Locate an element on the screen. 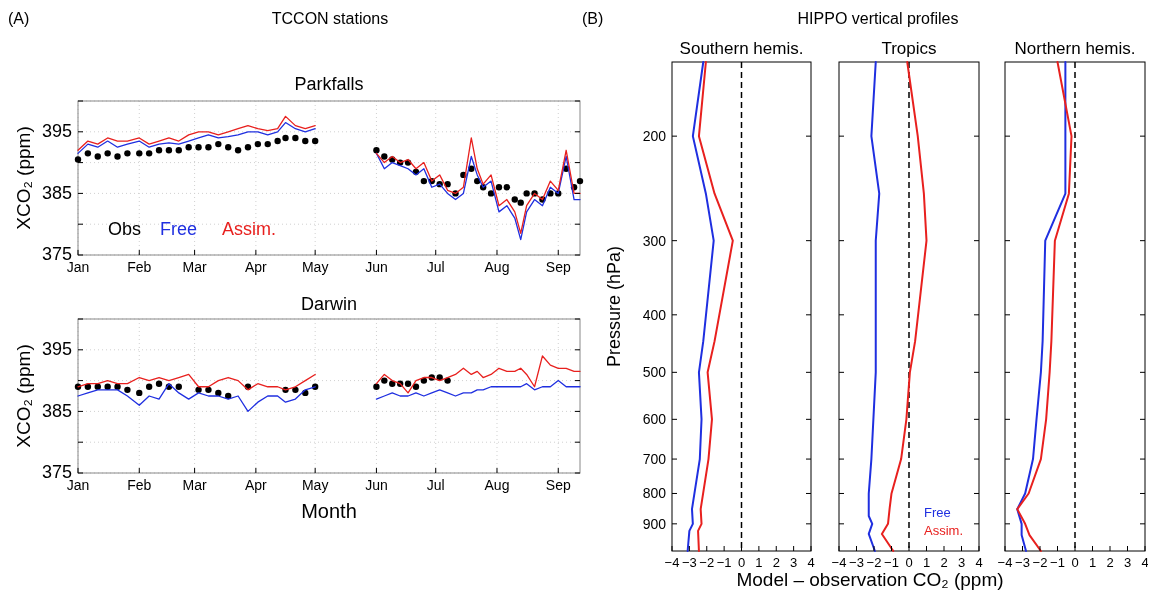 The height and width of the screenshot is (594, 1149). chart-title: Southern hemis. is located at coordinates (741, 48).